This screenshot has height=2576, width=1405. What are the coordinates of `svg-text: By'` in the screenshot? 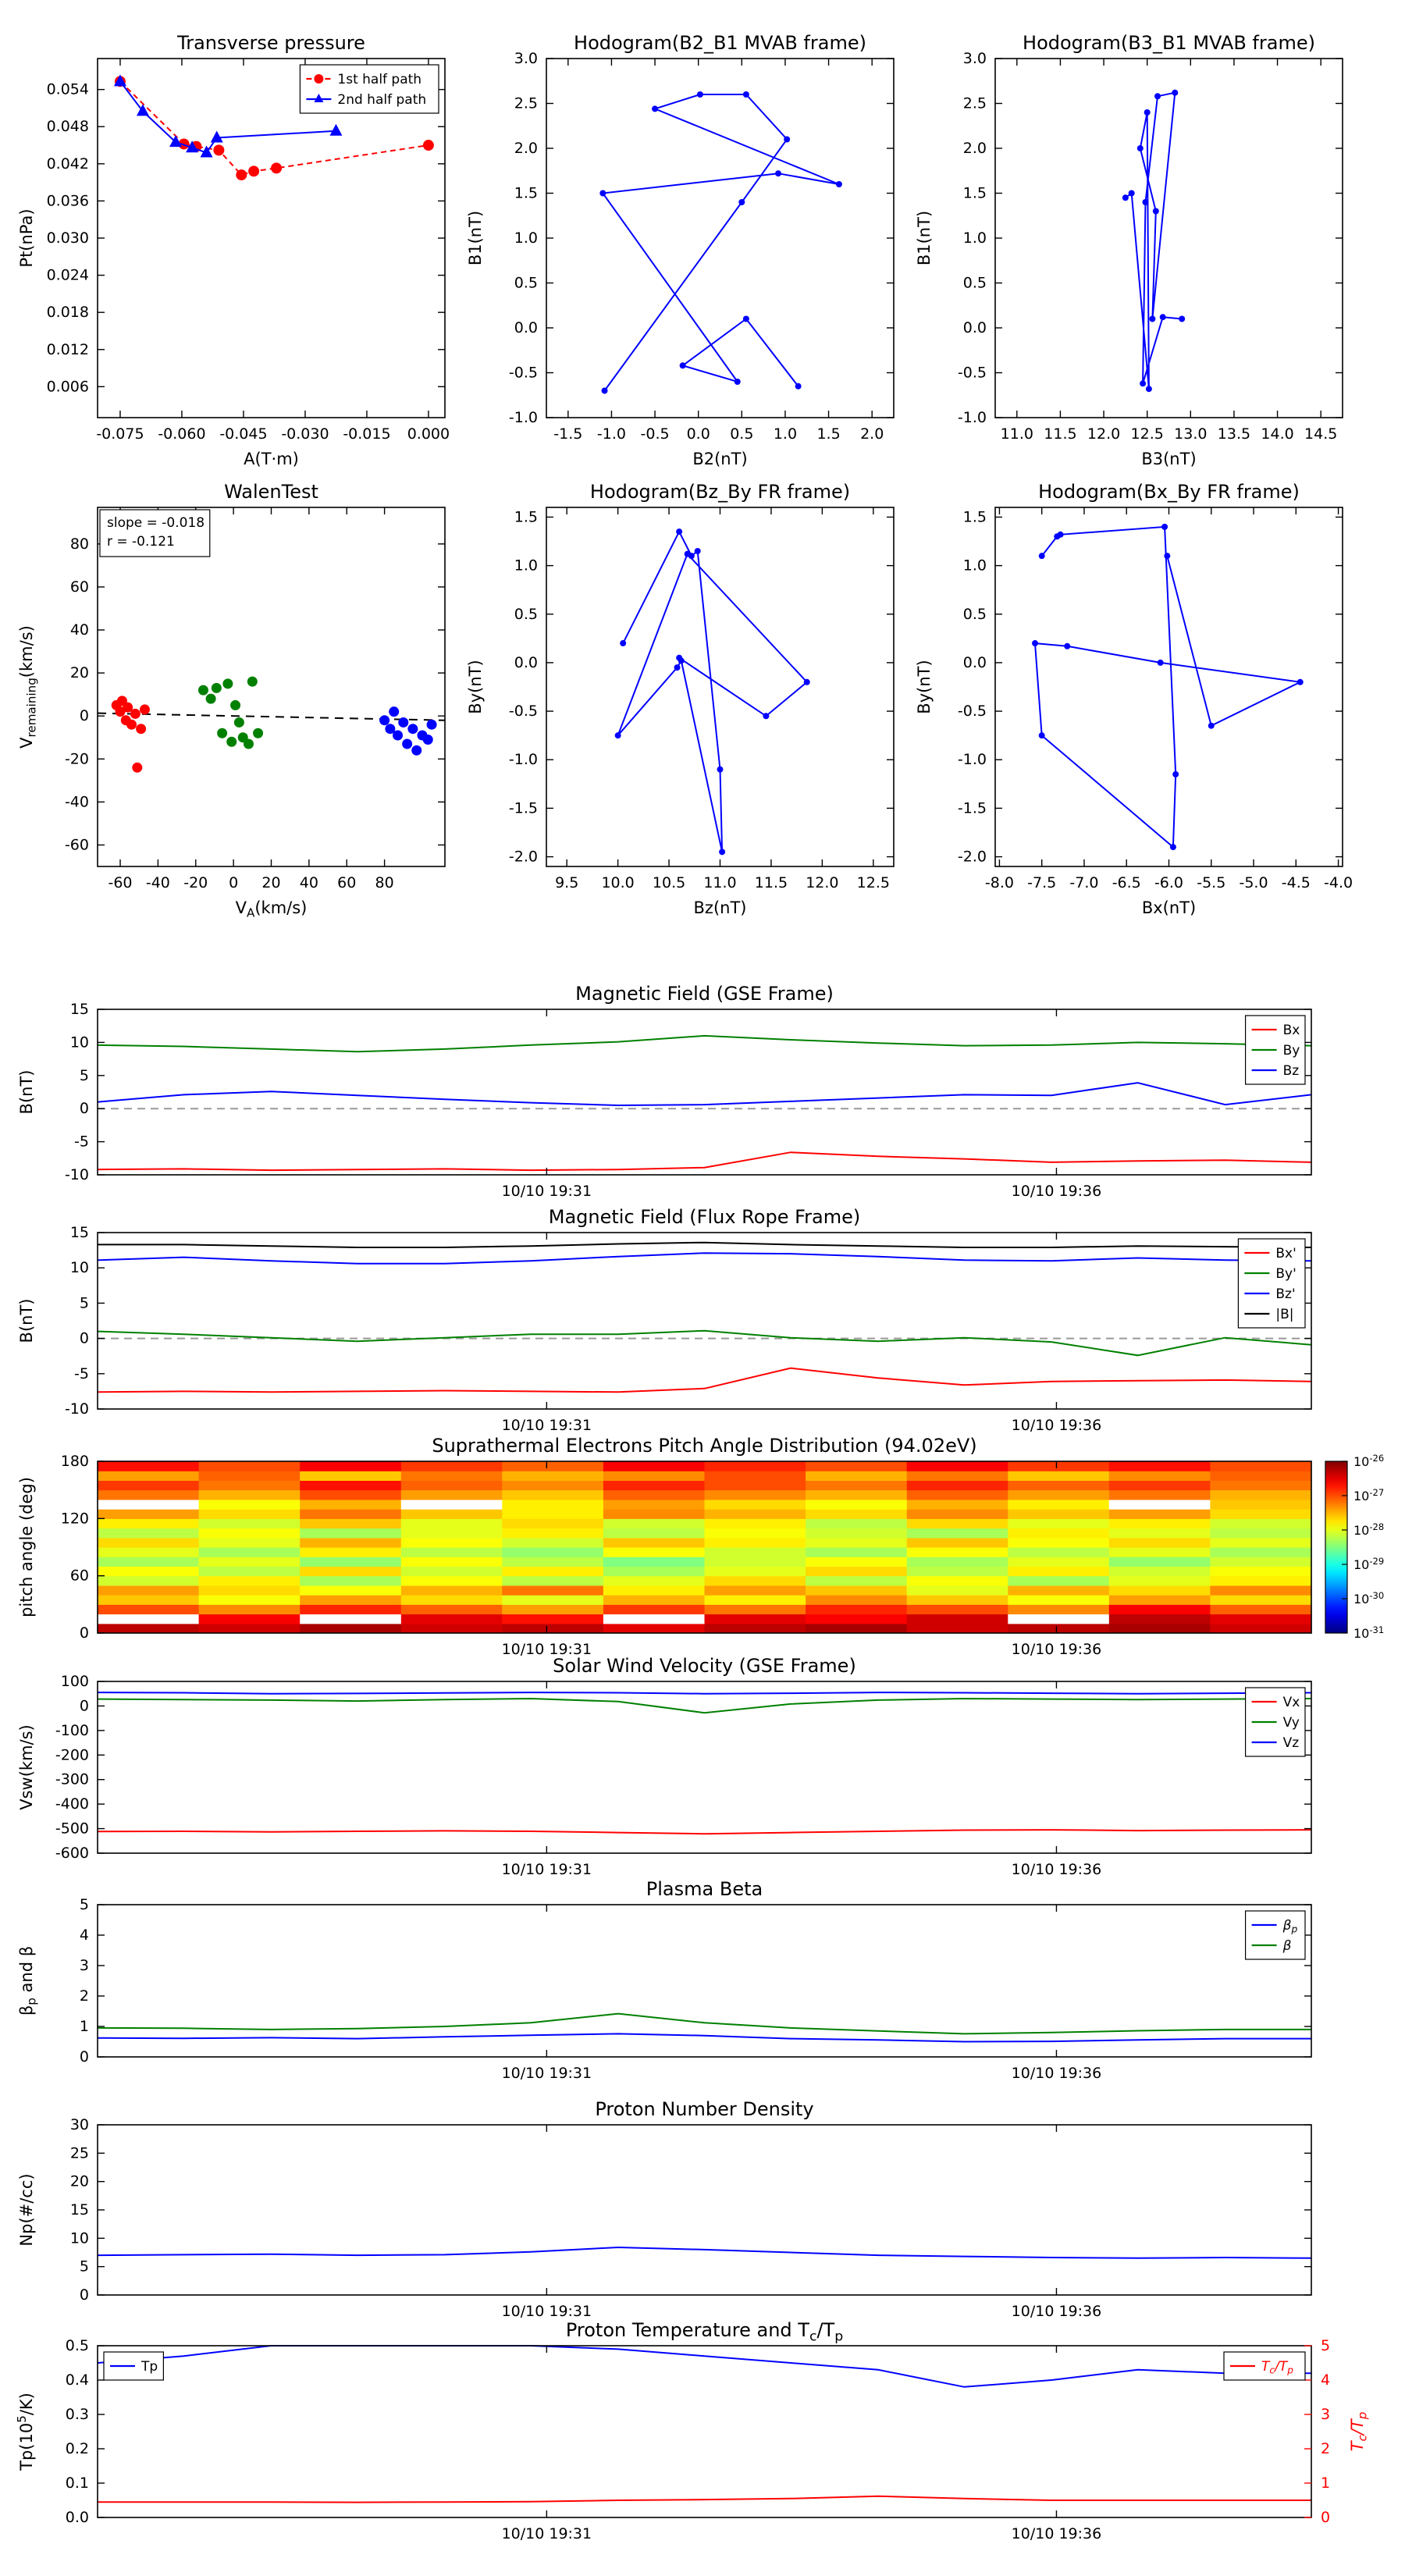 It's located at (1286, 1274).